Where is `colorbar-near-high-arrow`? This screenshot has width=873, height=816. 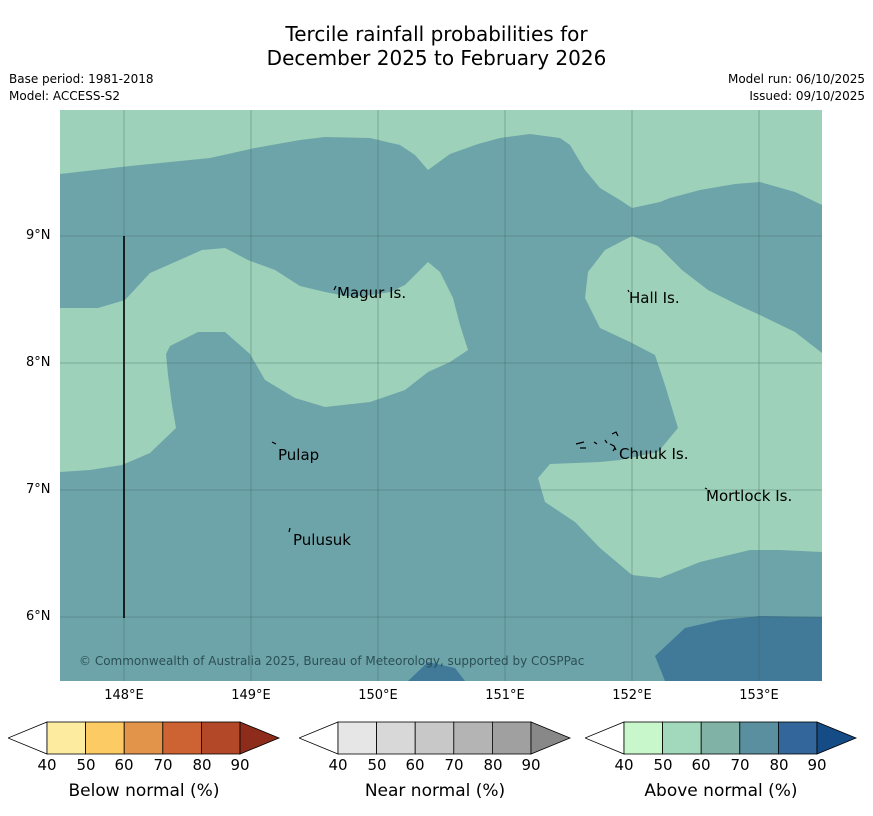
colorbar-near-high-arrow is located at coordinates (551, 738).